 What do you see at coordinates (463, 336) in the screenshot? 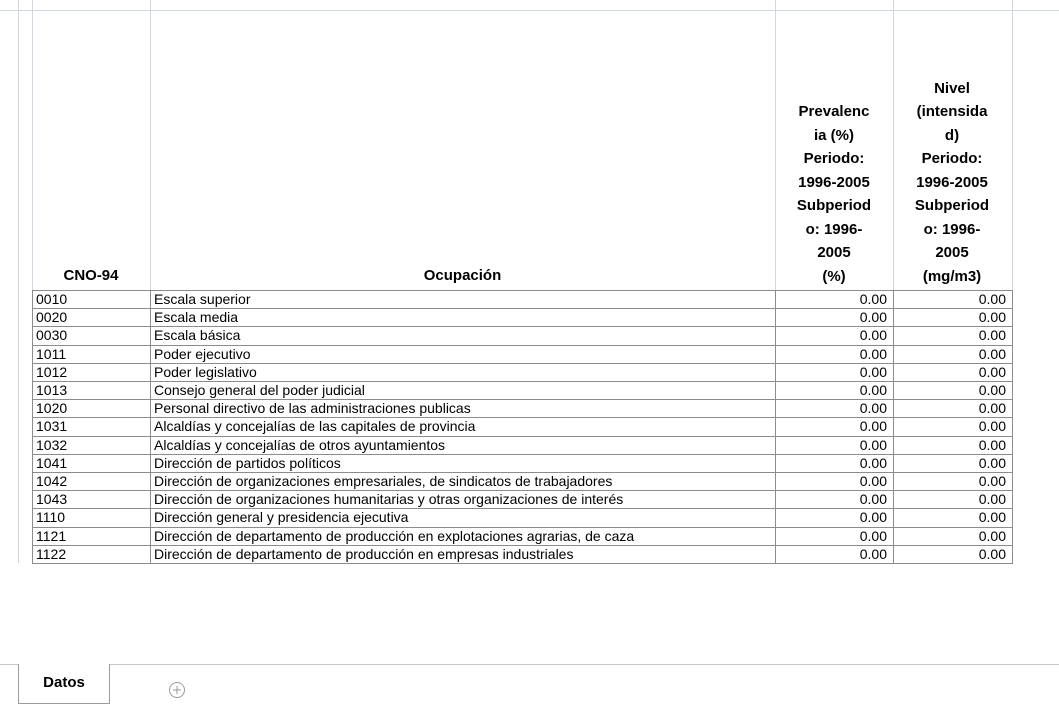
I see `cell: Escala básica` at bounding box center [463, 336].